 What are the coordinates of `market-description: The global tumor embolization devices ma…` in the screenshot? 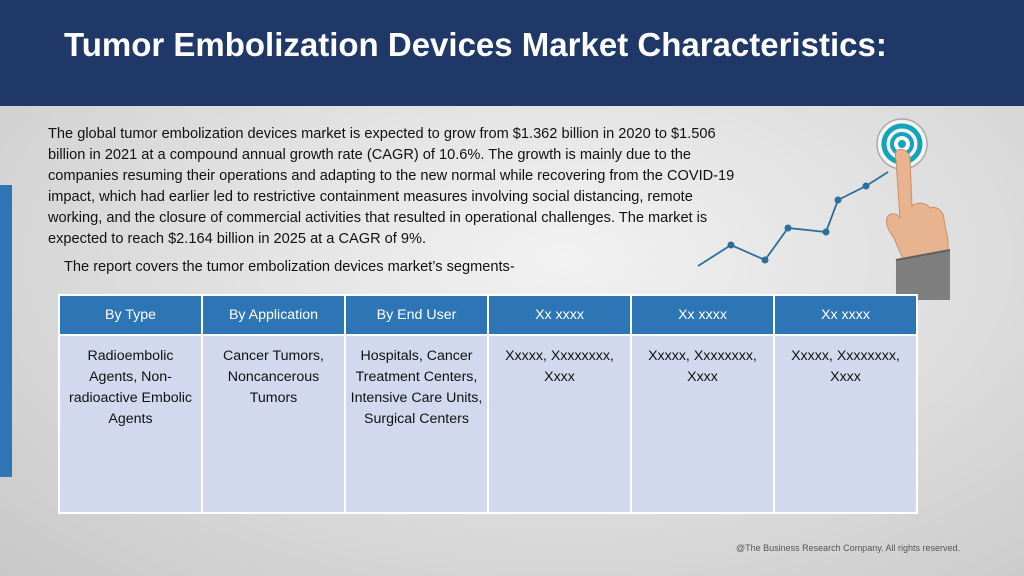 It's located at (391, 186).